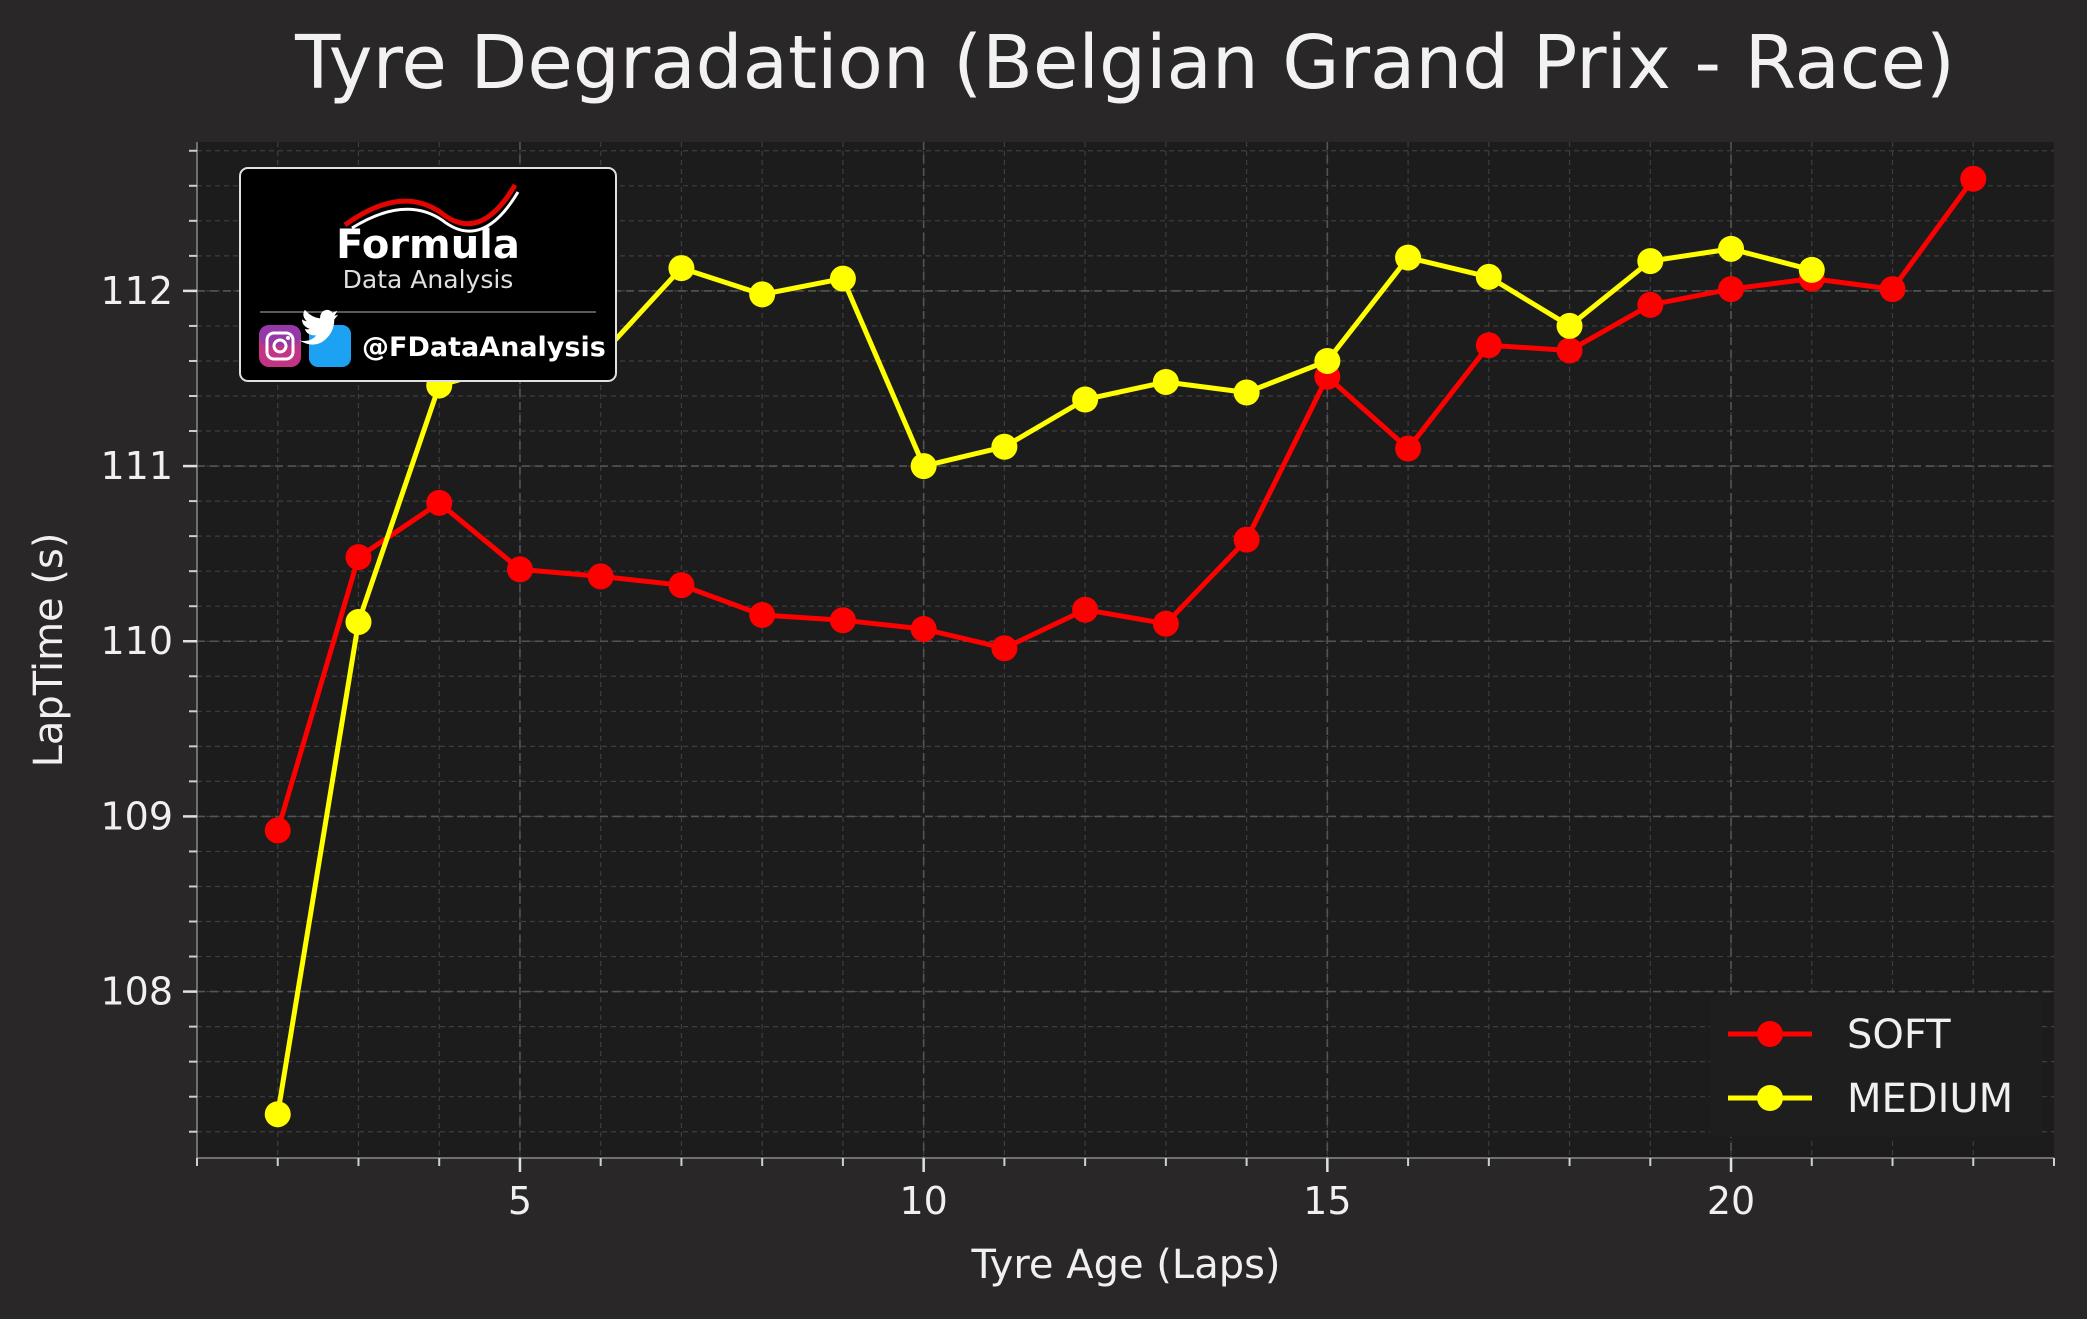  I want to click on x-axis-label: Tyre Age (Laps), so click(1125, 1265).